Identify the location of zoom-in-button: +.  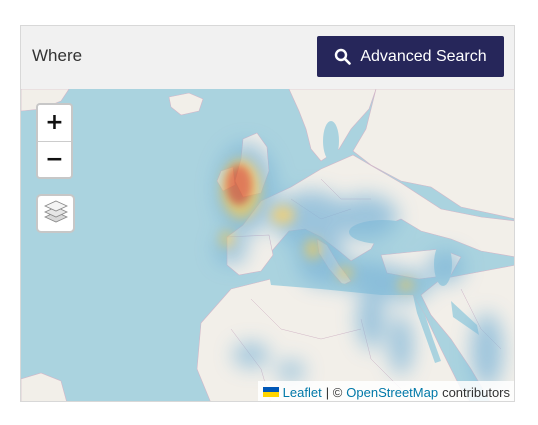
(54, 123).